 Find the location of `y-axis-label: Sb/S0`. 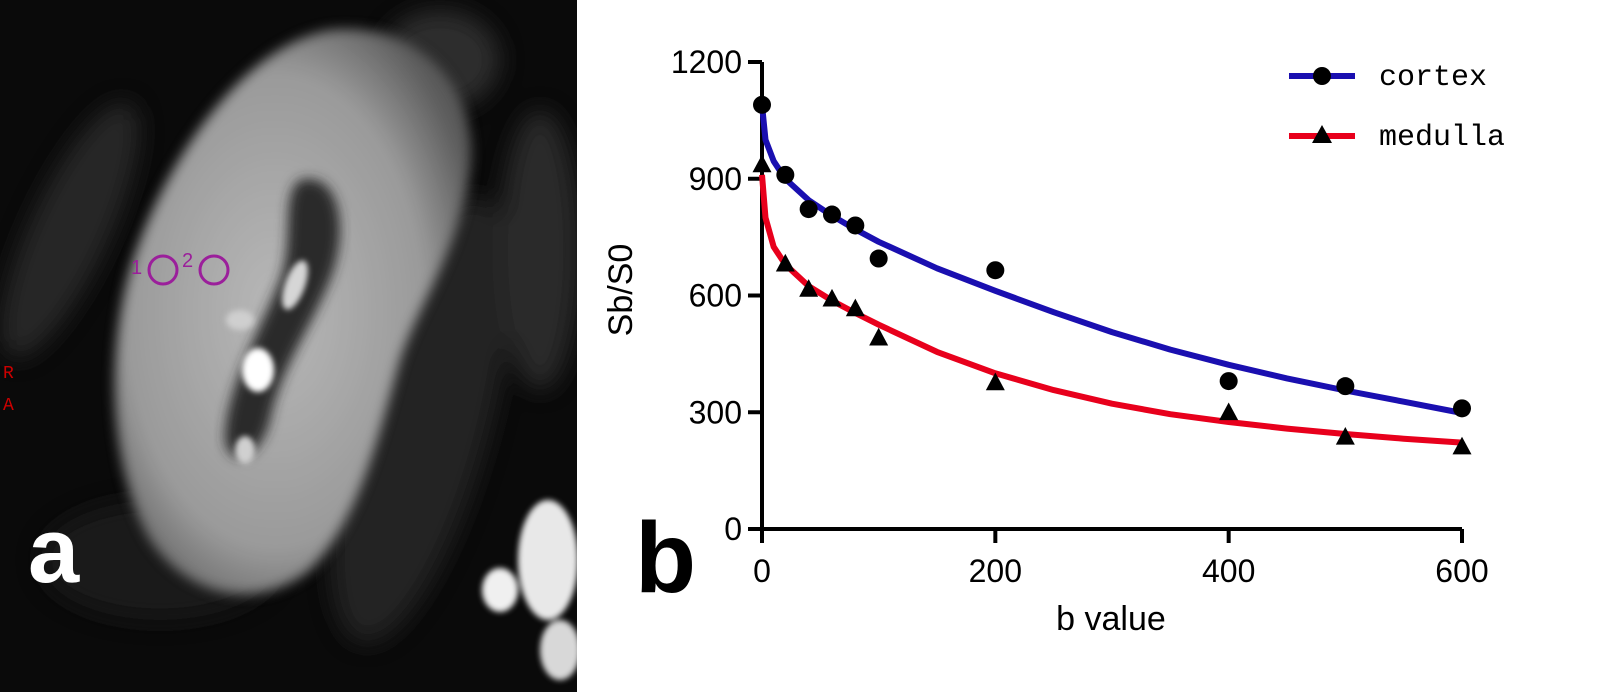

y-axis-label: Sb/S0 is located at coordinates (621, 290).